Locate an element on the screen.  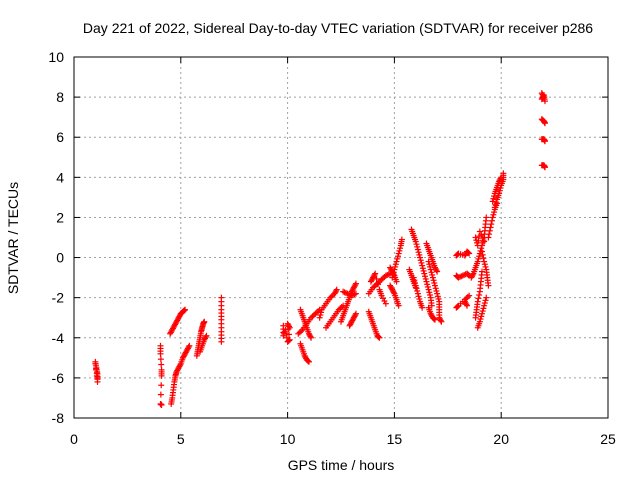
y-axis-label: SDTVAR / TECUs is located at coordinates (13, 238).